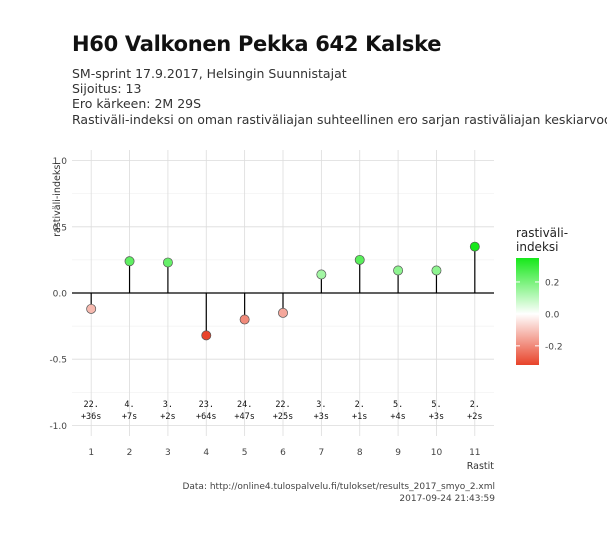 This screenshot has width=607, height=540. Describe the element at coordinates (398, 453) in the screenshot. I see `x-tick-label: 9` at that location.